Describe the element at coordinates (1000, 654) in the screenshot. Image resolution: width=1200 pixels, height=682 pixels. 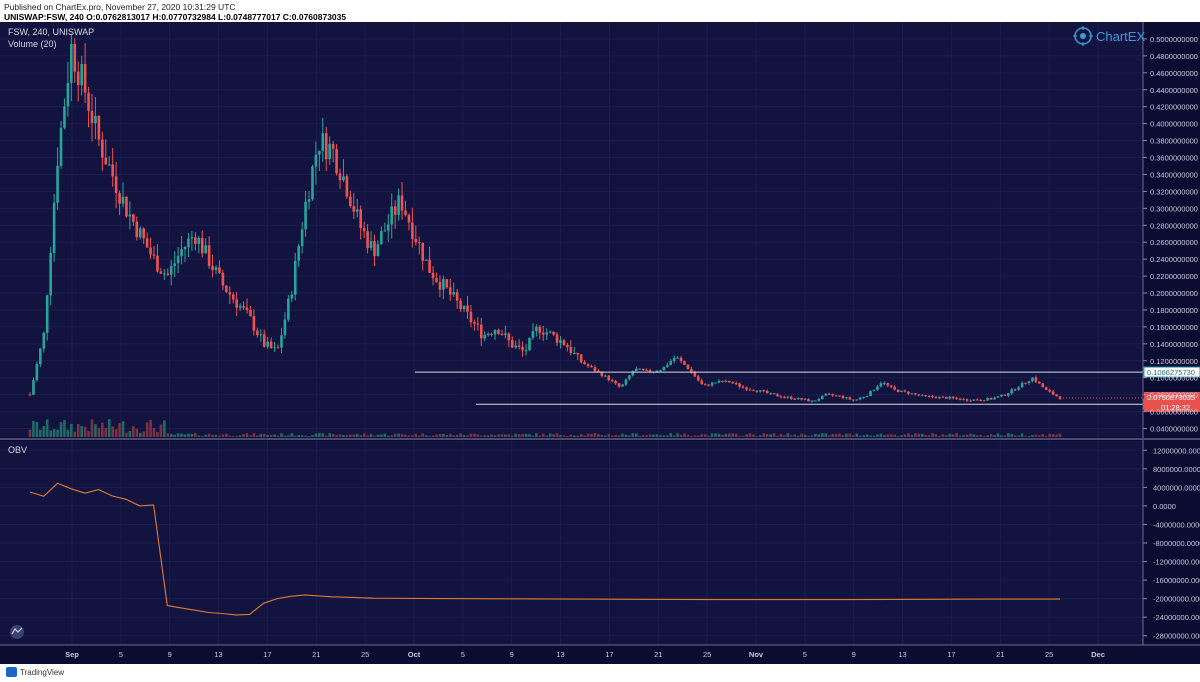
I see `time-tick-label: 21` at that location.